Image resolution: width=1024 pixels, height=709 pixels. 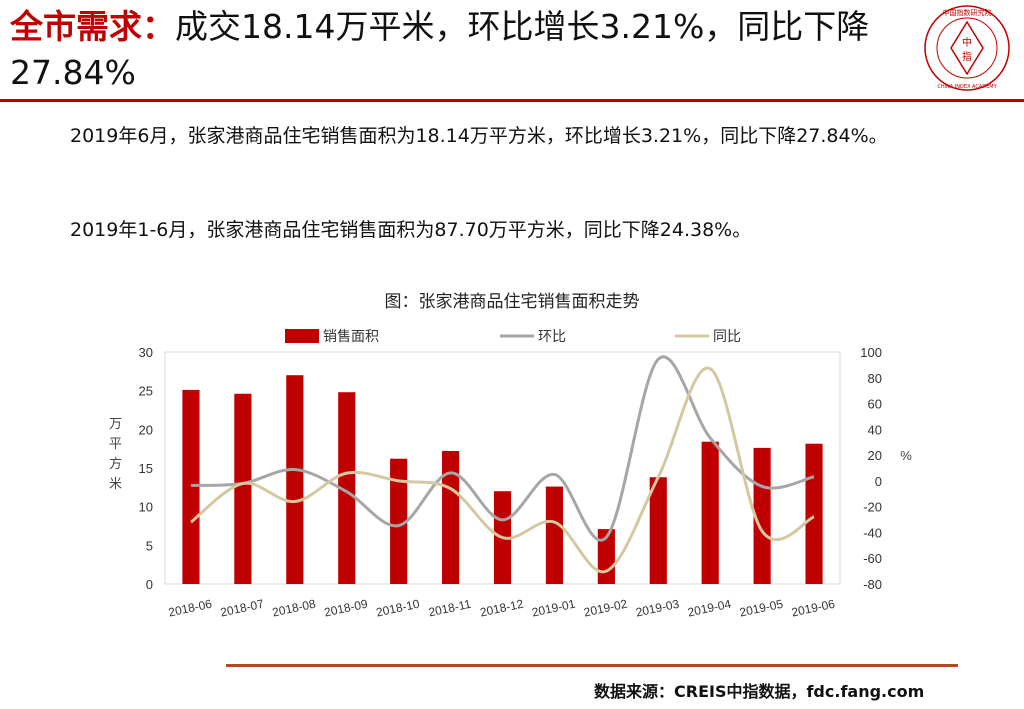 What do you see at coordinates (727, 337) in the screenshot?
I see `legend-label-yoy: 同比` at bounding box center [727, 337].